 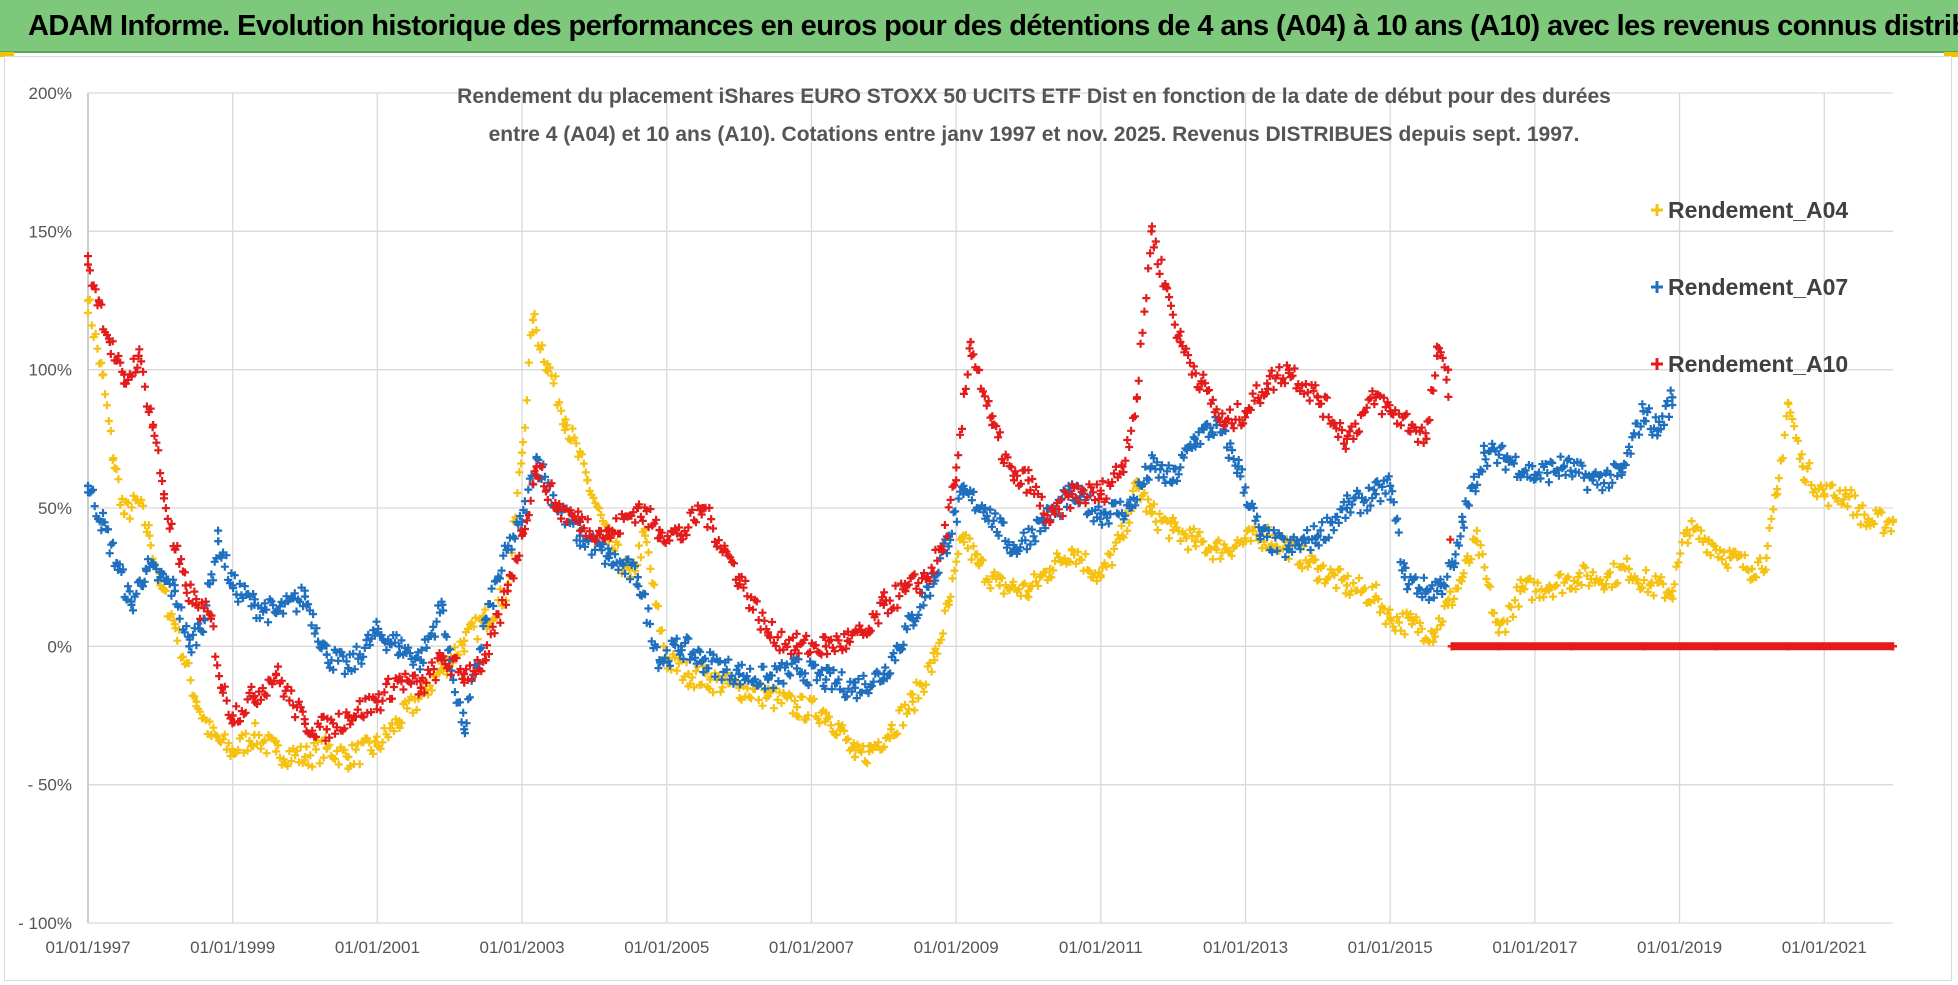 I want to click on x-tick-label: 01/01/2019, so click(x=1679, y=947).